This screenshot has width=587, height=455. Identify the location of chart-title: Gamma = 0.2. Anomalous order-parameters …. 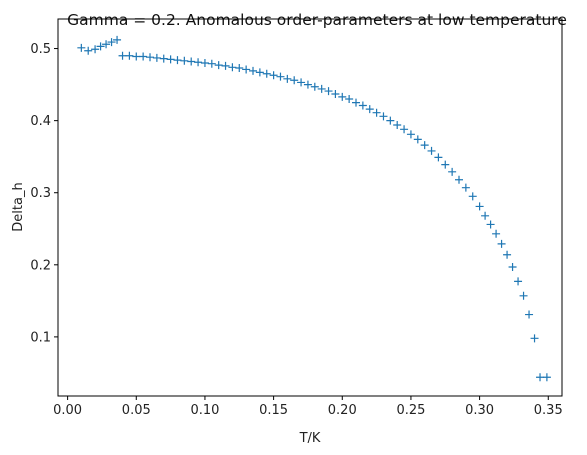
(317, 20).